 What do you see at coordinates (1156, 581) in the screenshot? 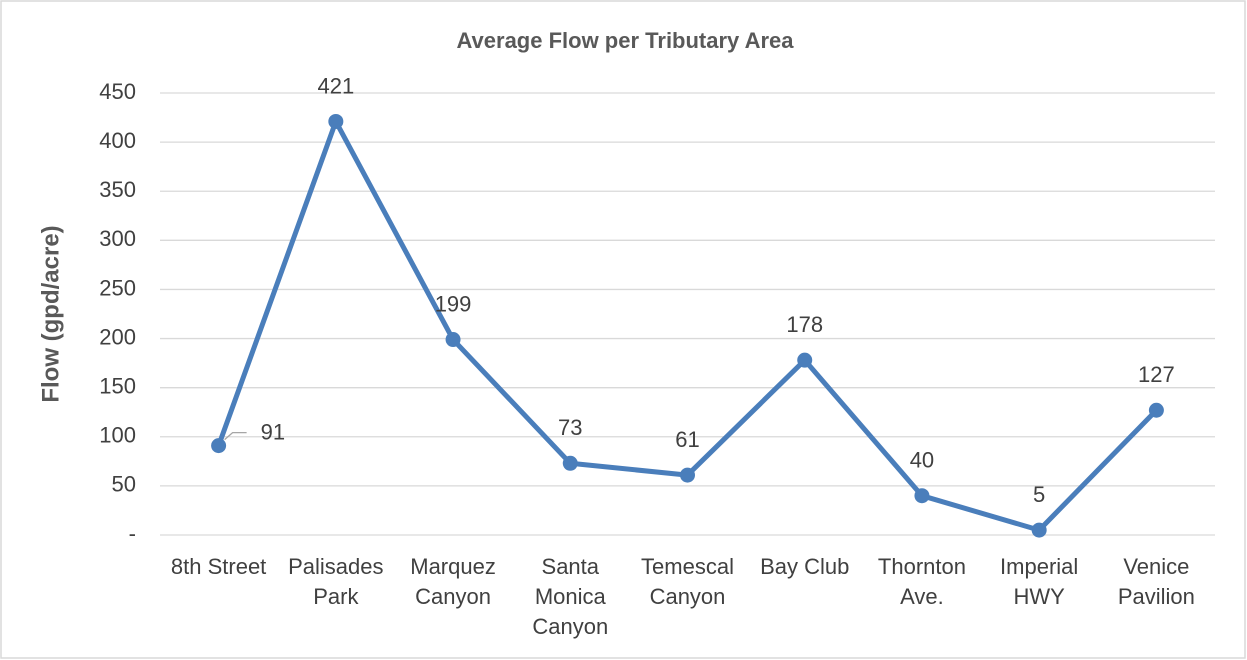
I see `x-tick-label: Venice Pavilion` at bounding box center [1156, 581].